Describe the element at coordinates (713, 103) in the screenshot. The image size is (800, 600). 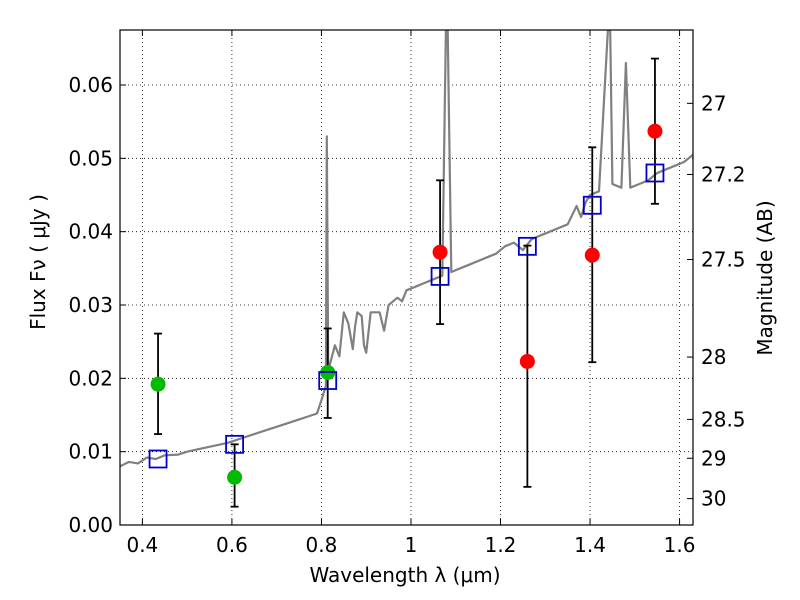
I see `right-tick-label: 27` at that location.